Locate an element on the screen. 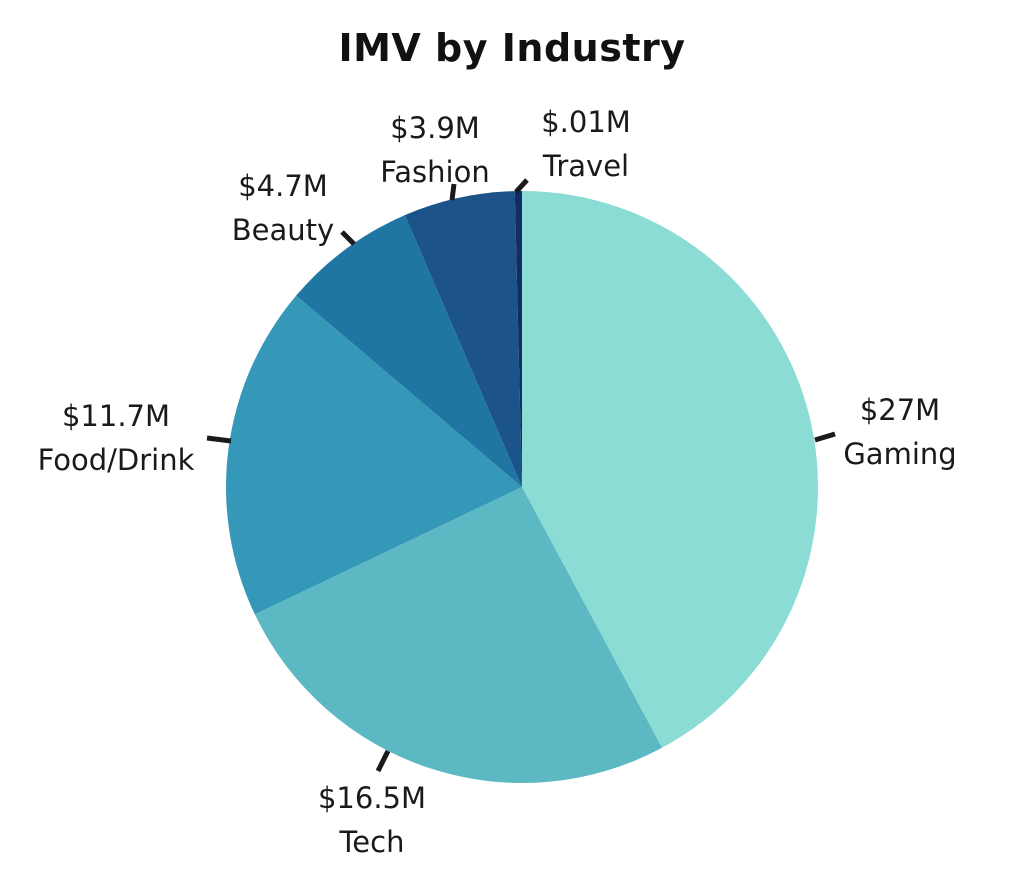 This screenshot has height=896, width=1024. slice-value-label: $27M is located at coordinates (900, 410).